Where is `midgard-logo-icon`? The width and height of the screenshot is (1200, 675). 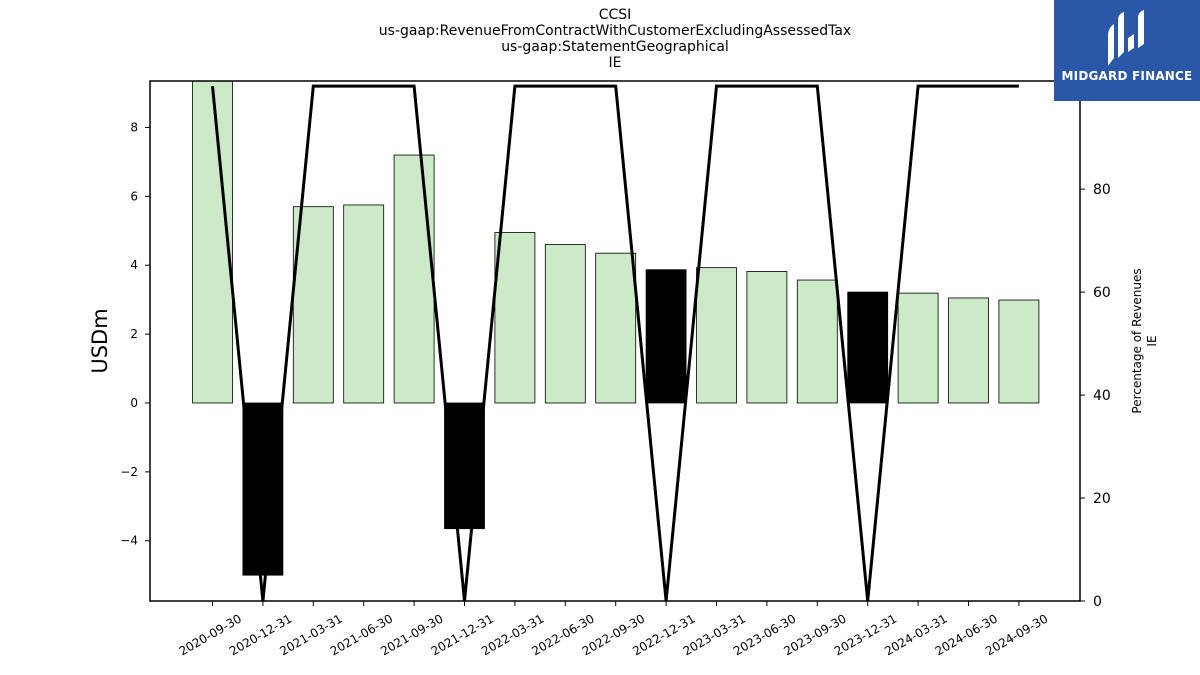 midgard-logo-icon is located at coordinates (1126, 38).